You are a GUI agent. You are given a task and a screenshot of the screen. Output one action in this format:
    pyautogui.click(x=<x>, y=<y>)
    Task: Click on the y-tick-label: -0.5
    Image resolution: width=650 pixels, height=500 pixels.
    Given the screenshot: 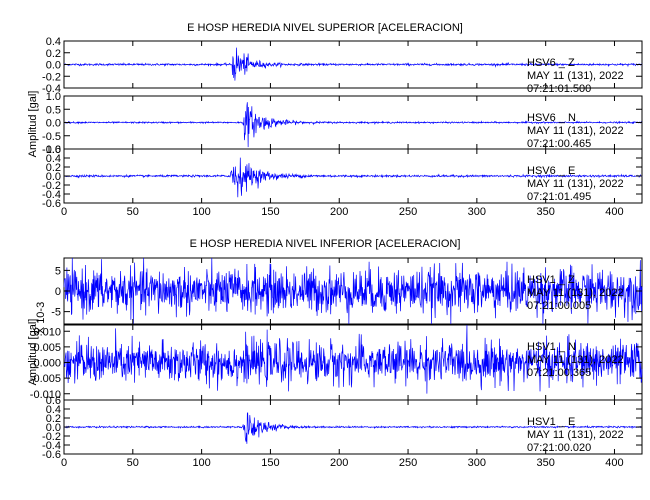 What is the action you would take?
    pyautogui.click(x=51, y=137)
    